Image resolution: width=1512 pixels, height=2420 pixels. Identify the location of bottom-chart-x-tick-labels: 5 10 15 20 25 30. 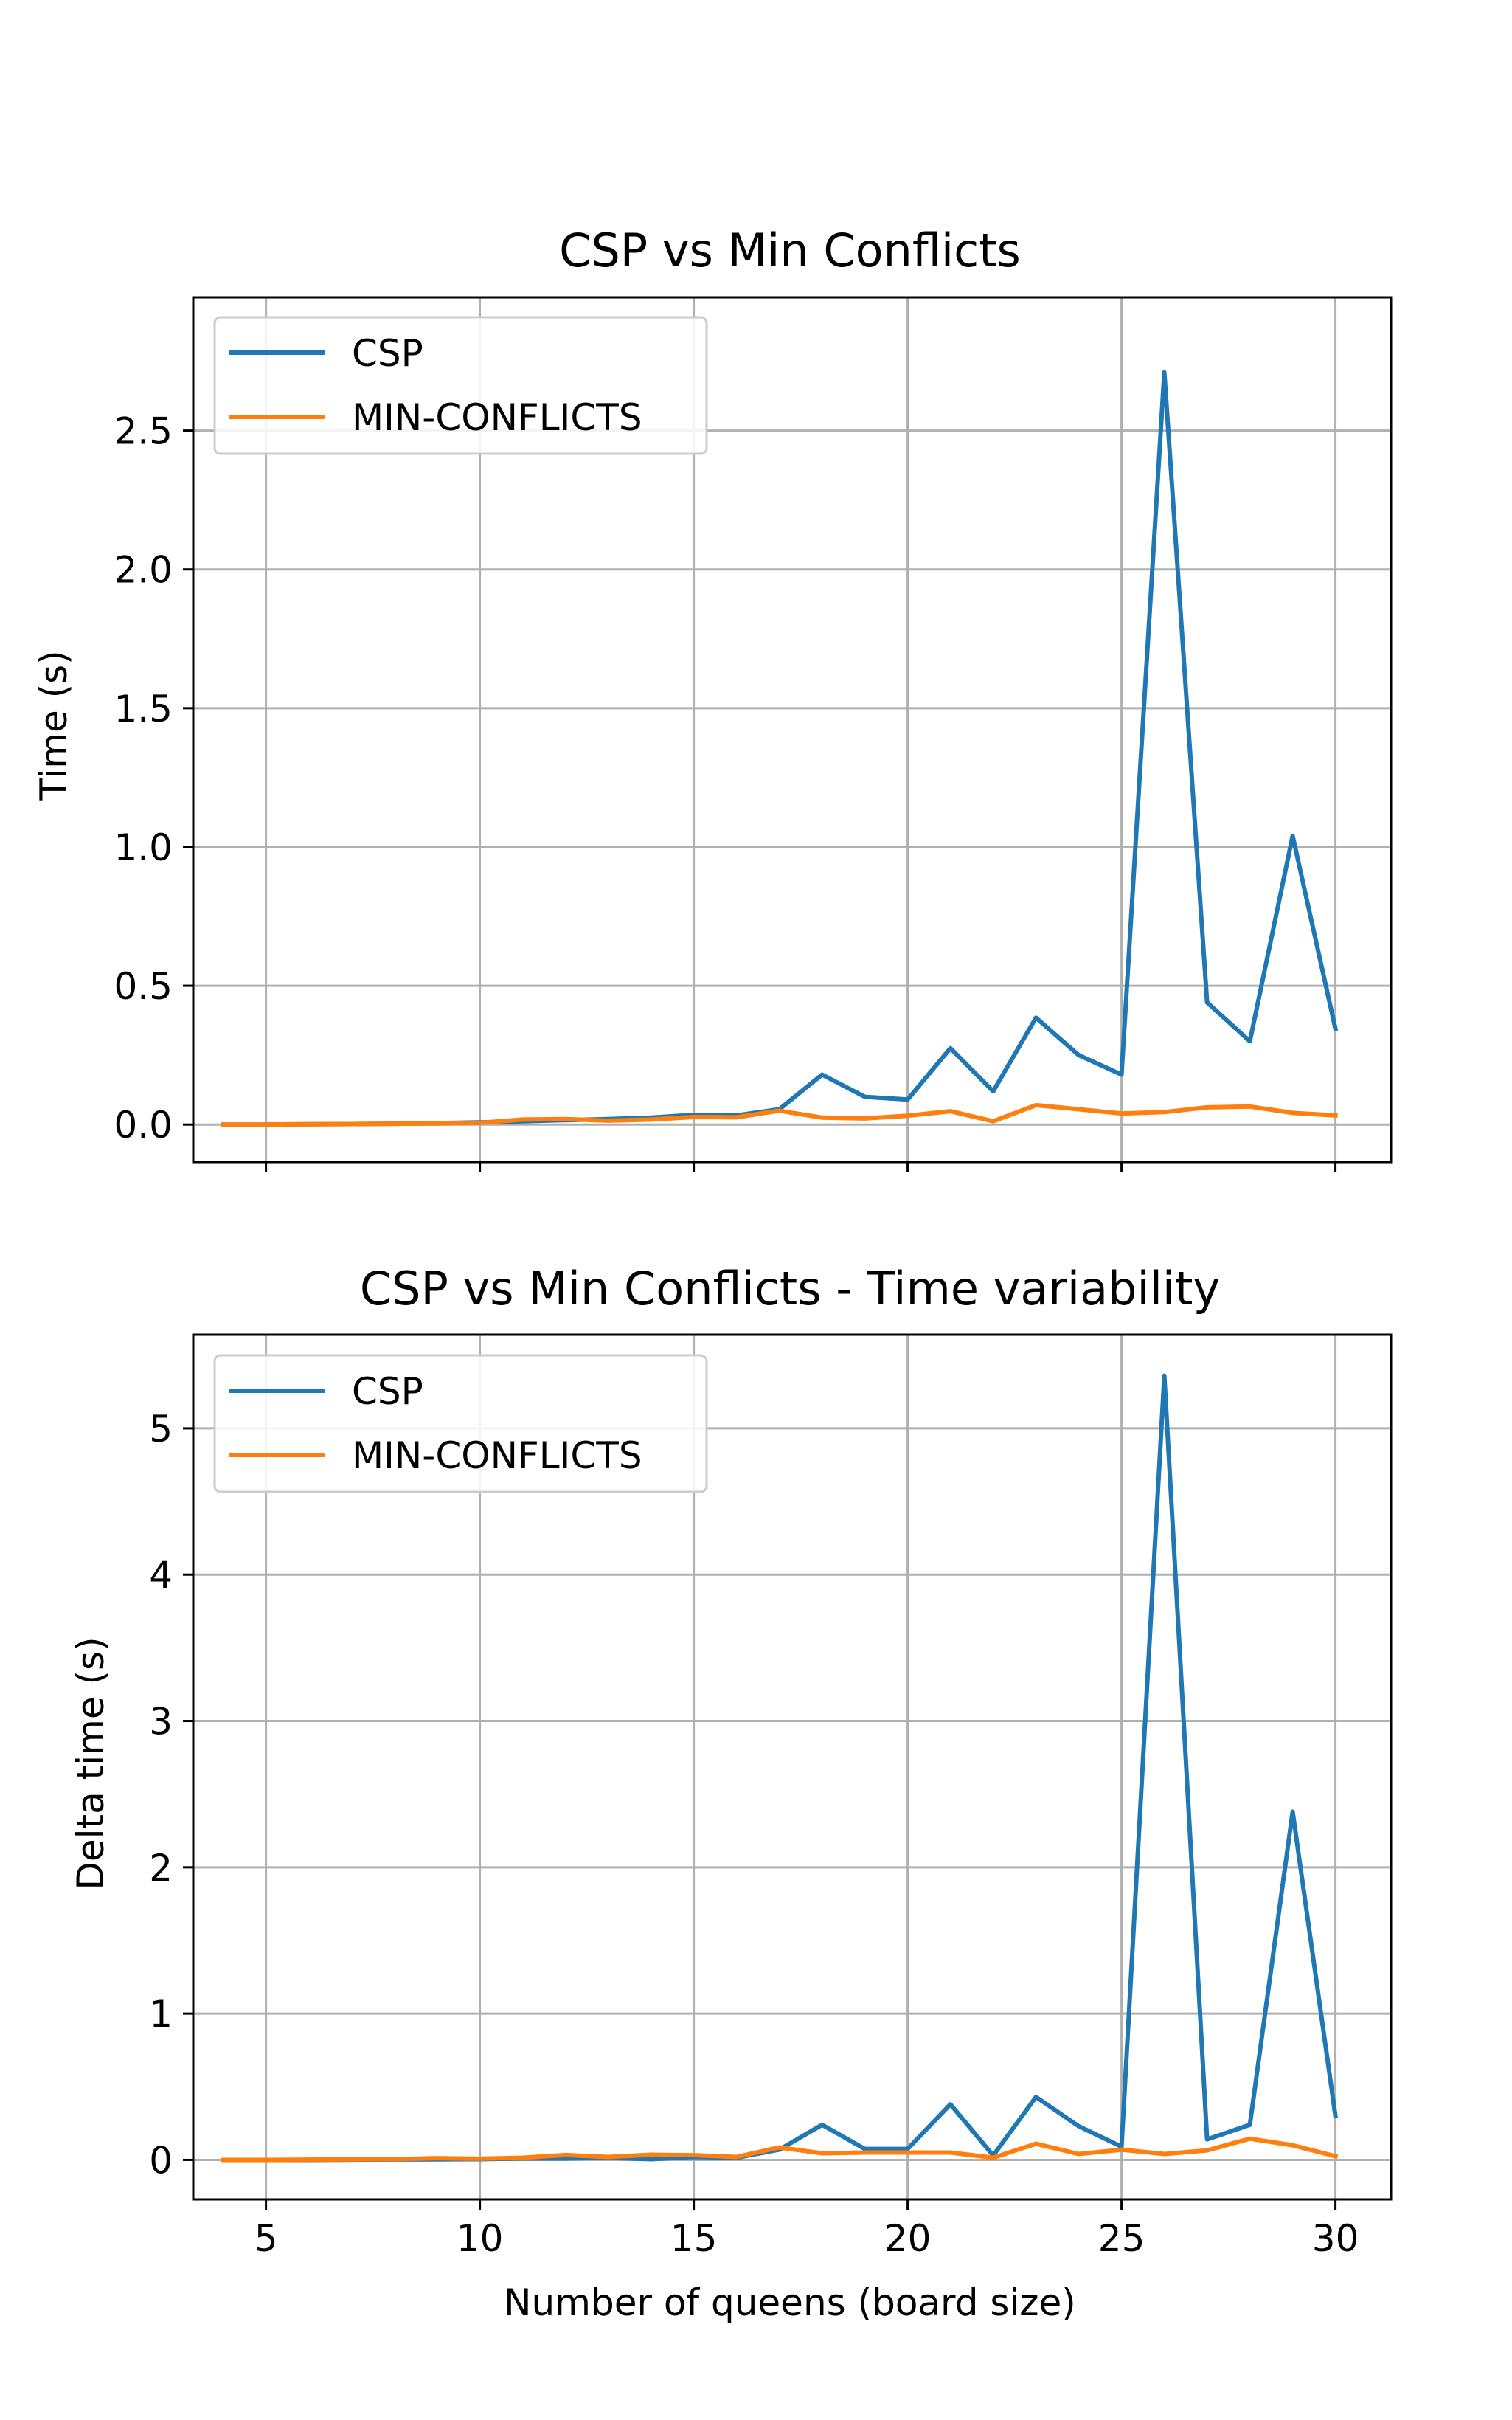
(806, 2238).